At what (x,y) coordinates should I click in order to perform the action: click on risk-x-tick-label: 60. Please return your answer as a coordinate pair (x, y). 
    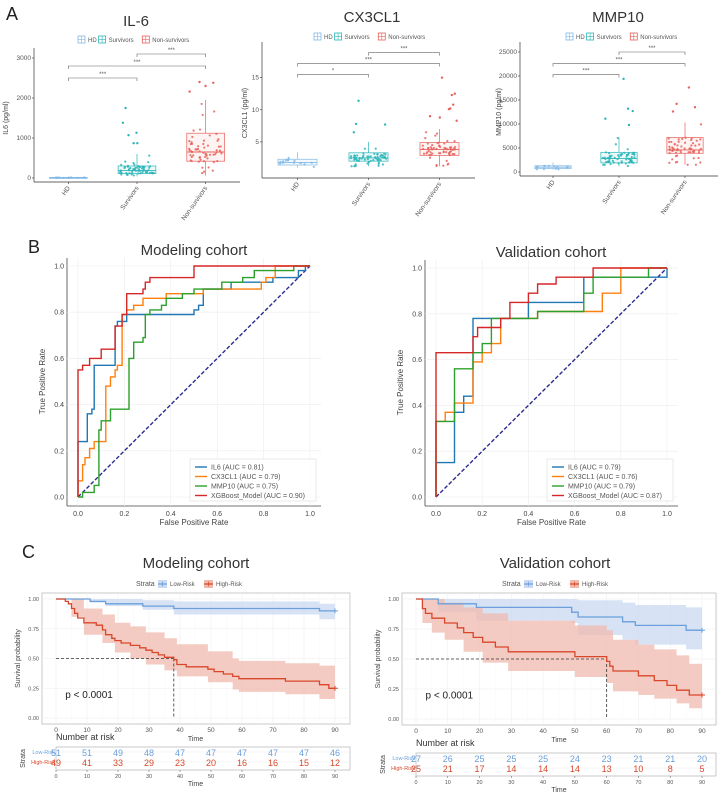
    Looking at the image, I should click on (242, 777).